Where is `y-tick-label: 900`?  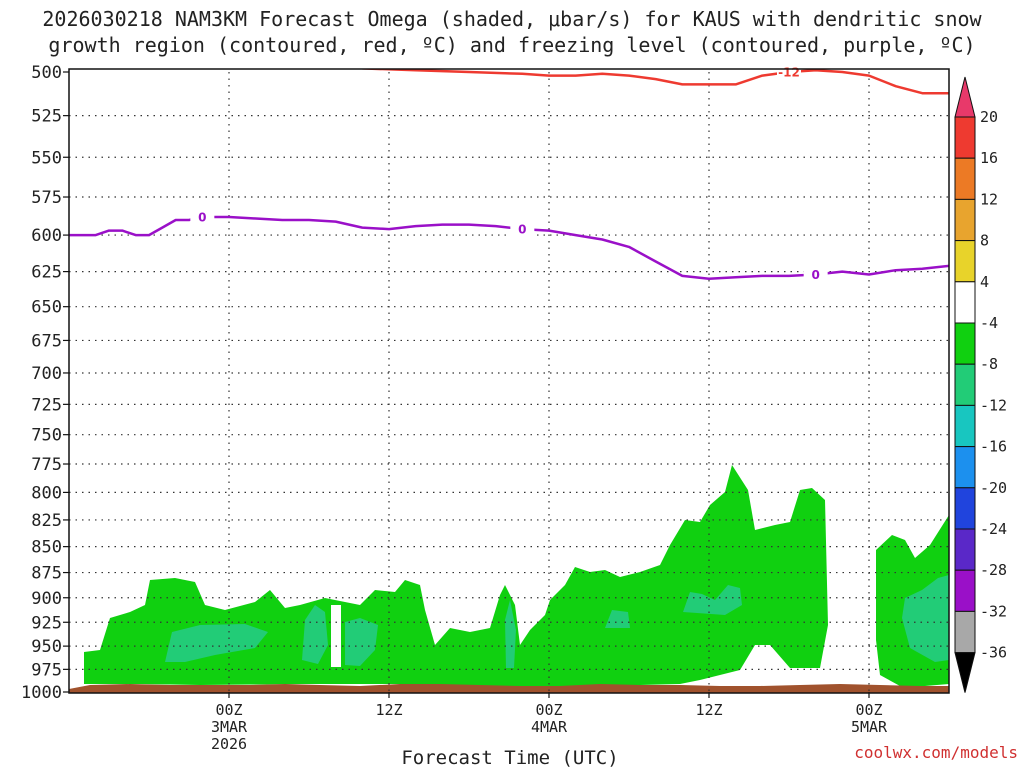
y-tick-label: 900 is located at coordinates (46, 599).